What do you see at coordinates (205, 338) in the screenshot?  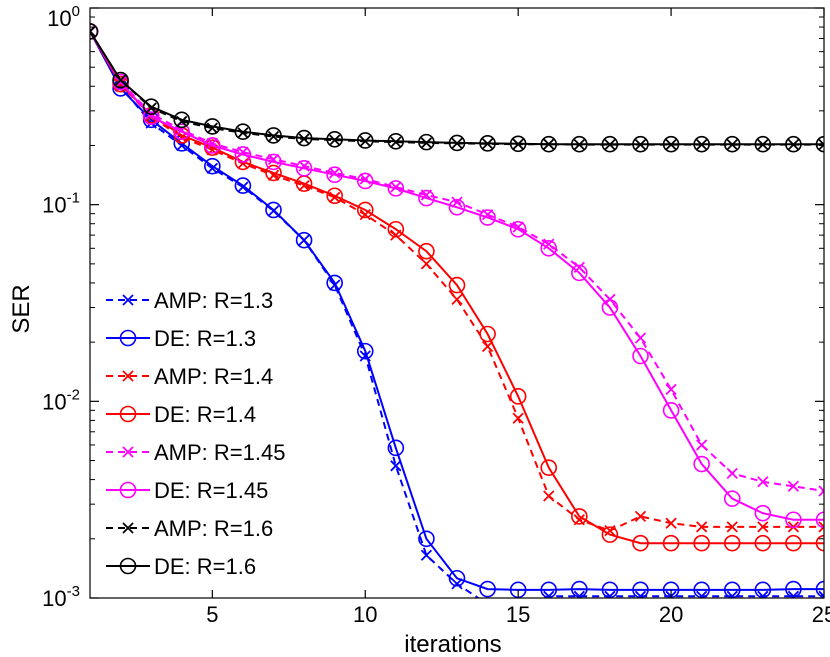 I see `legend-label: DE: R=1.3` at bounding box center [205, 338].